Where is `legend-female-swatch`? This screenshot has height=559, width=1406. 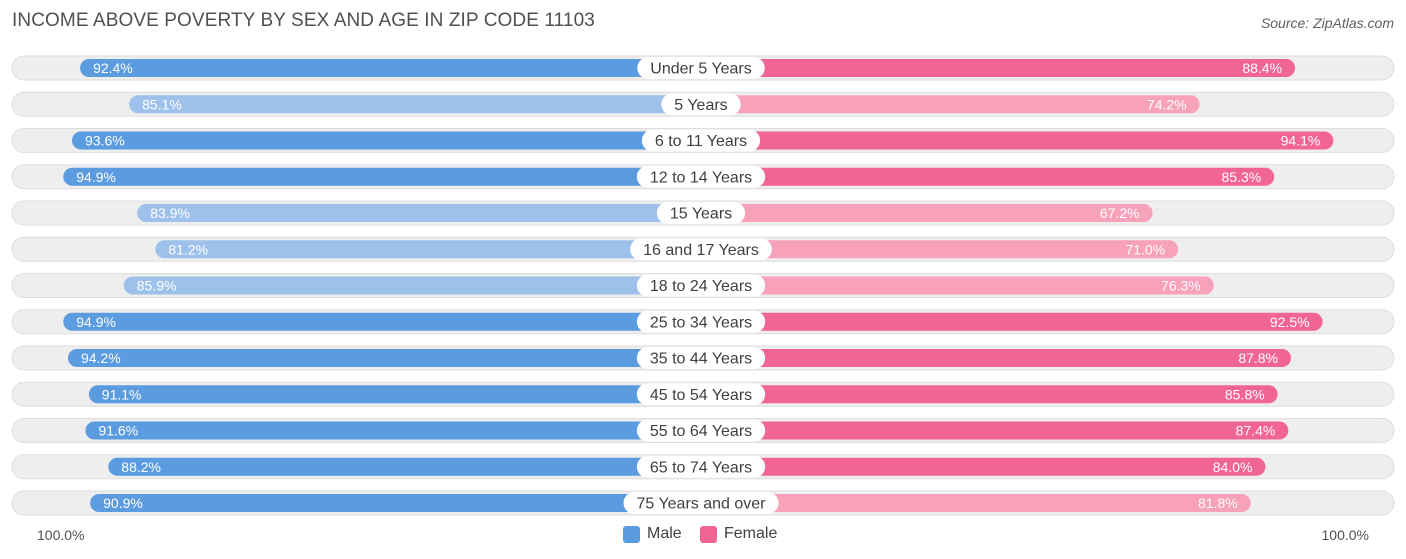
legend-female-swatch is located at coordinates (708, 534).